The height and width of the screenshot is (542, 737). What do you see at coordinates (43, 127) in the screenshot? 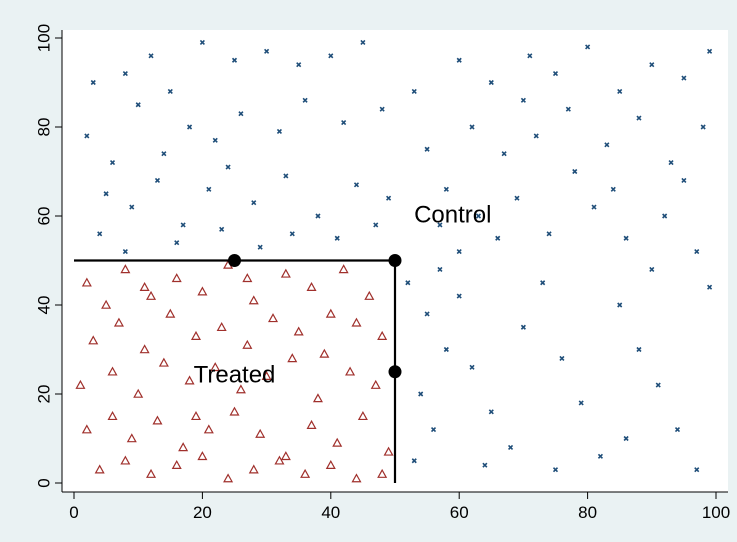
I see `y-tick-label: 80` at bounding box center [43, 127].